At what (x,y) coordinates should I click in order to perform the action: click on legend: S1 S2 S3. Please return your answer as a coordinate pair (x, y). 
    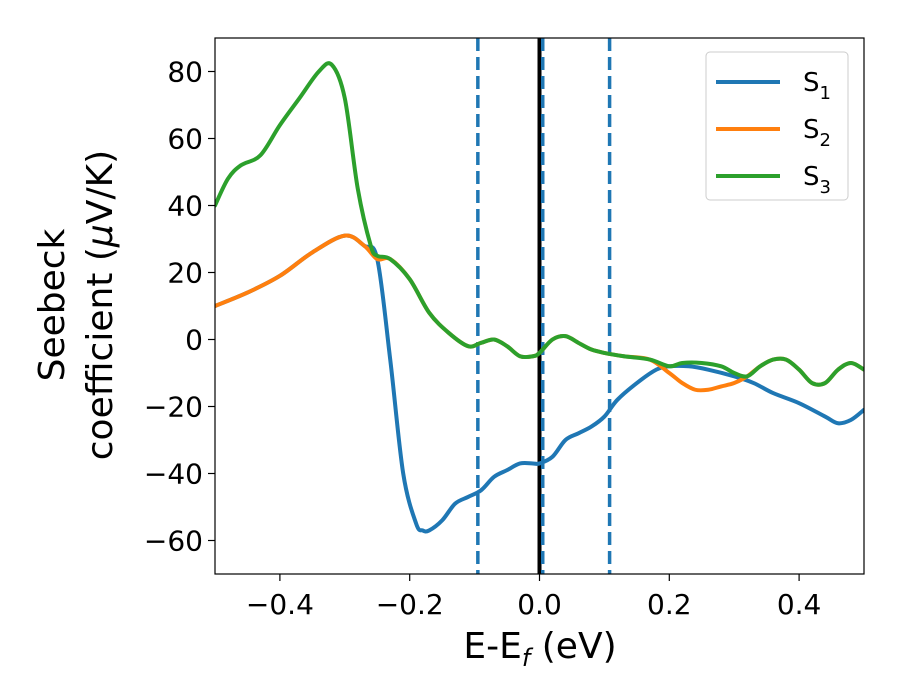
    Looking at the image, I should click on (777, 126).